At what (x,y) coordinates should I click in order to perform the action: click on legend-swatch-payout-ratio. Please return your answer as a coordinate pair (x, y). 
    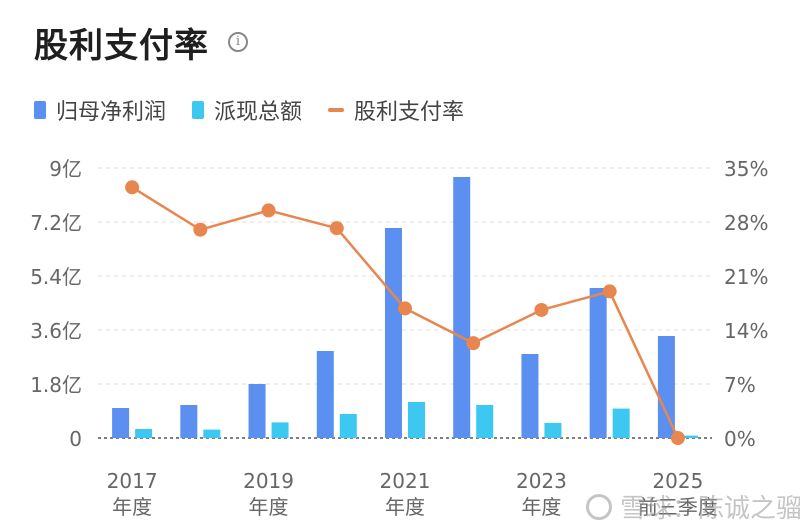
    Looking at the image, I should click on (336, 110).